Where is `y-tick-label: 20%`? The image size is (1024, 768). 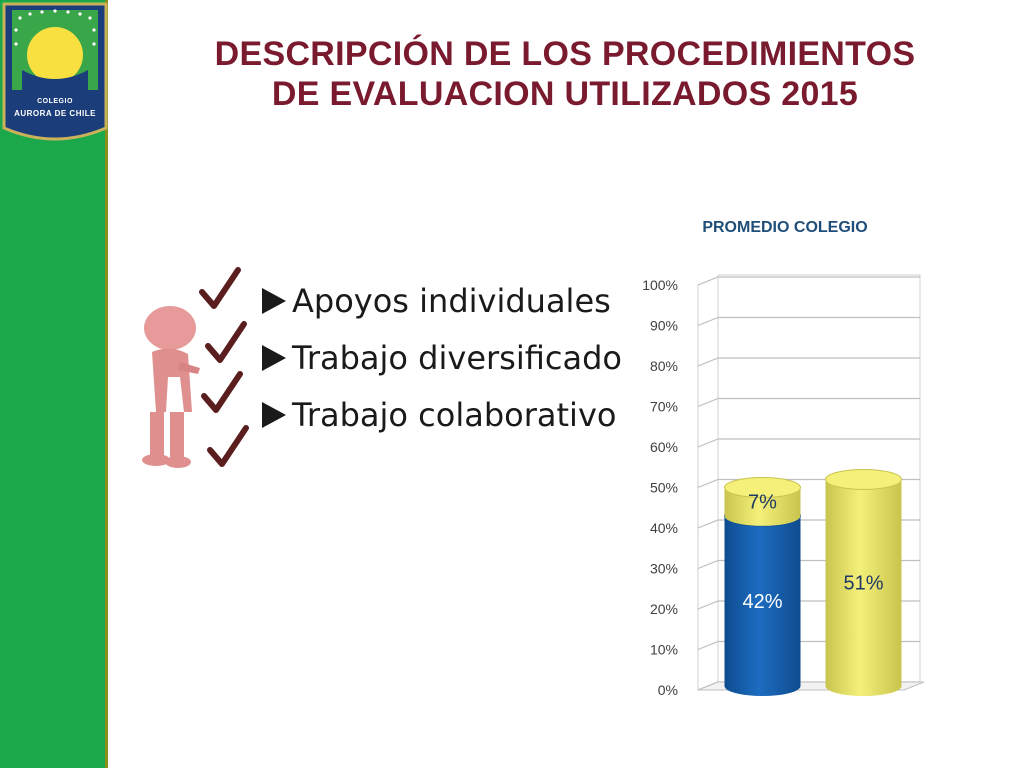 y-tick-label: 20% is located at coordinates (664, 609).